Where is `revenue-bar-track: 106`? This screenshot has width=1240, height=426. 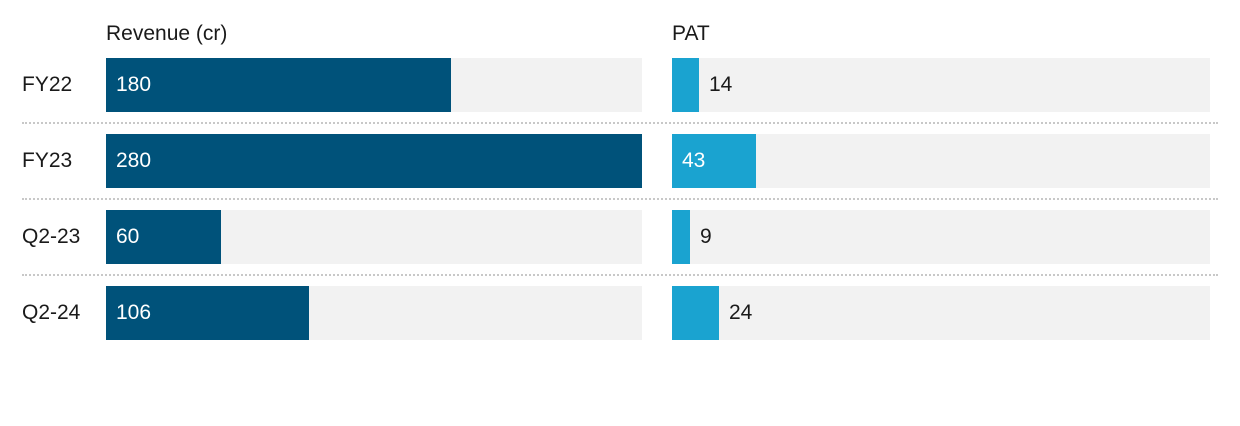 revenue-bar-track: 106 is located at coordinates (374, 313).